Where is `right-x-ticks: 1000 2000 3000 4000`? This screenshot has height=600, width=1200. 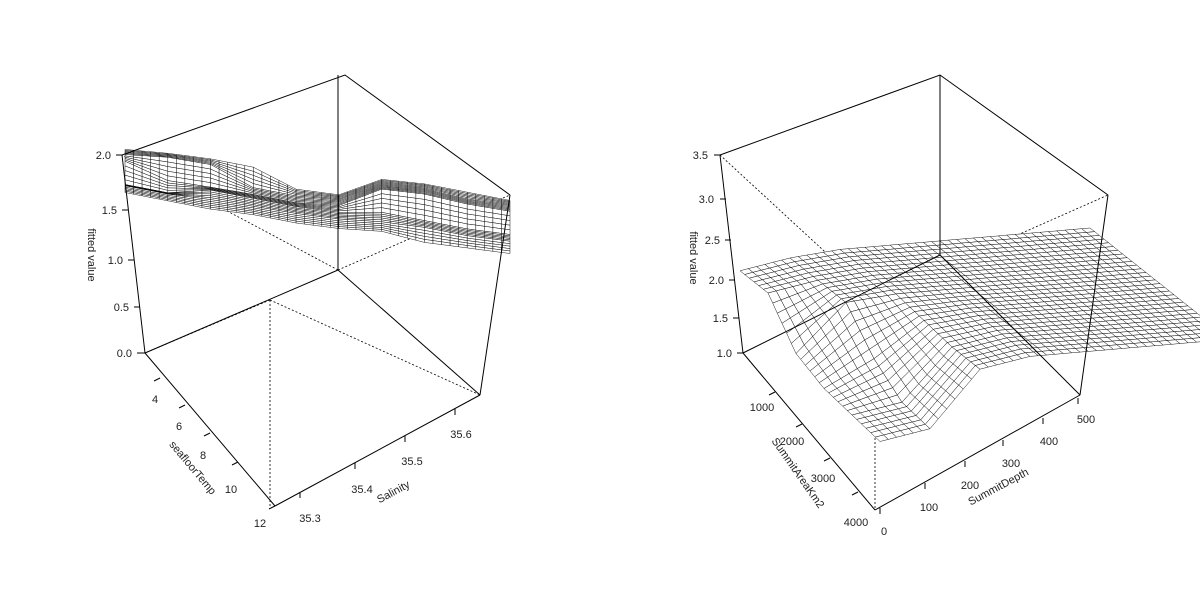 right-x-ticks: 1000 2000 3000 4000 is located at coordinates (809, 460).